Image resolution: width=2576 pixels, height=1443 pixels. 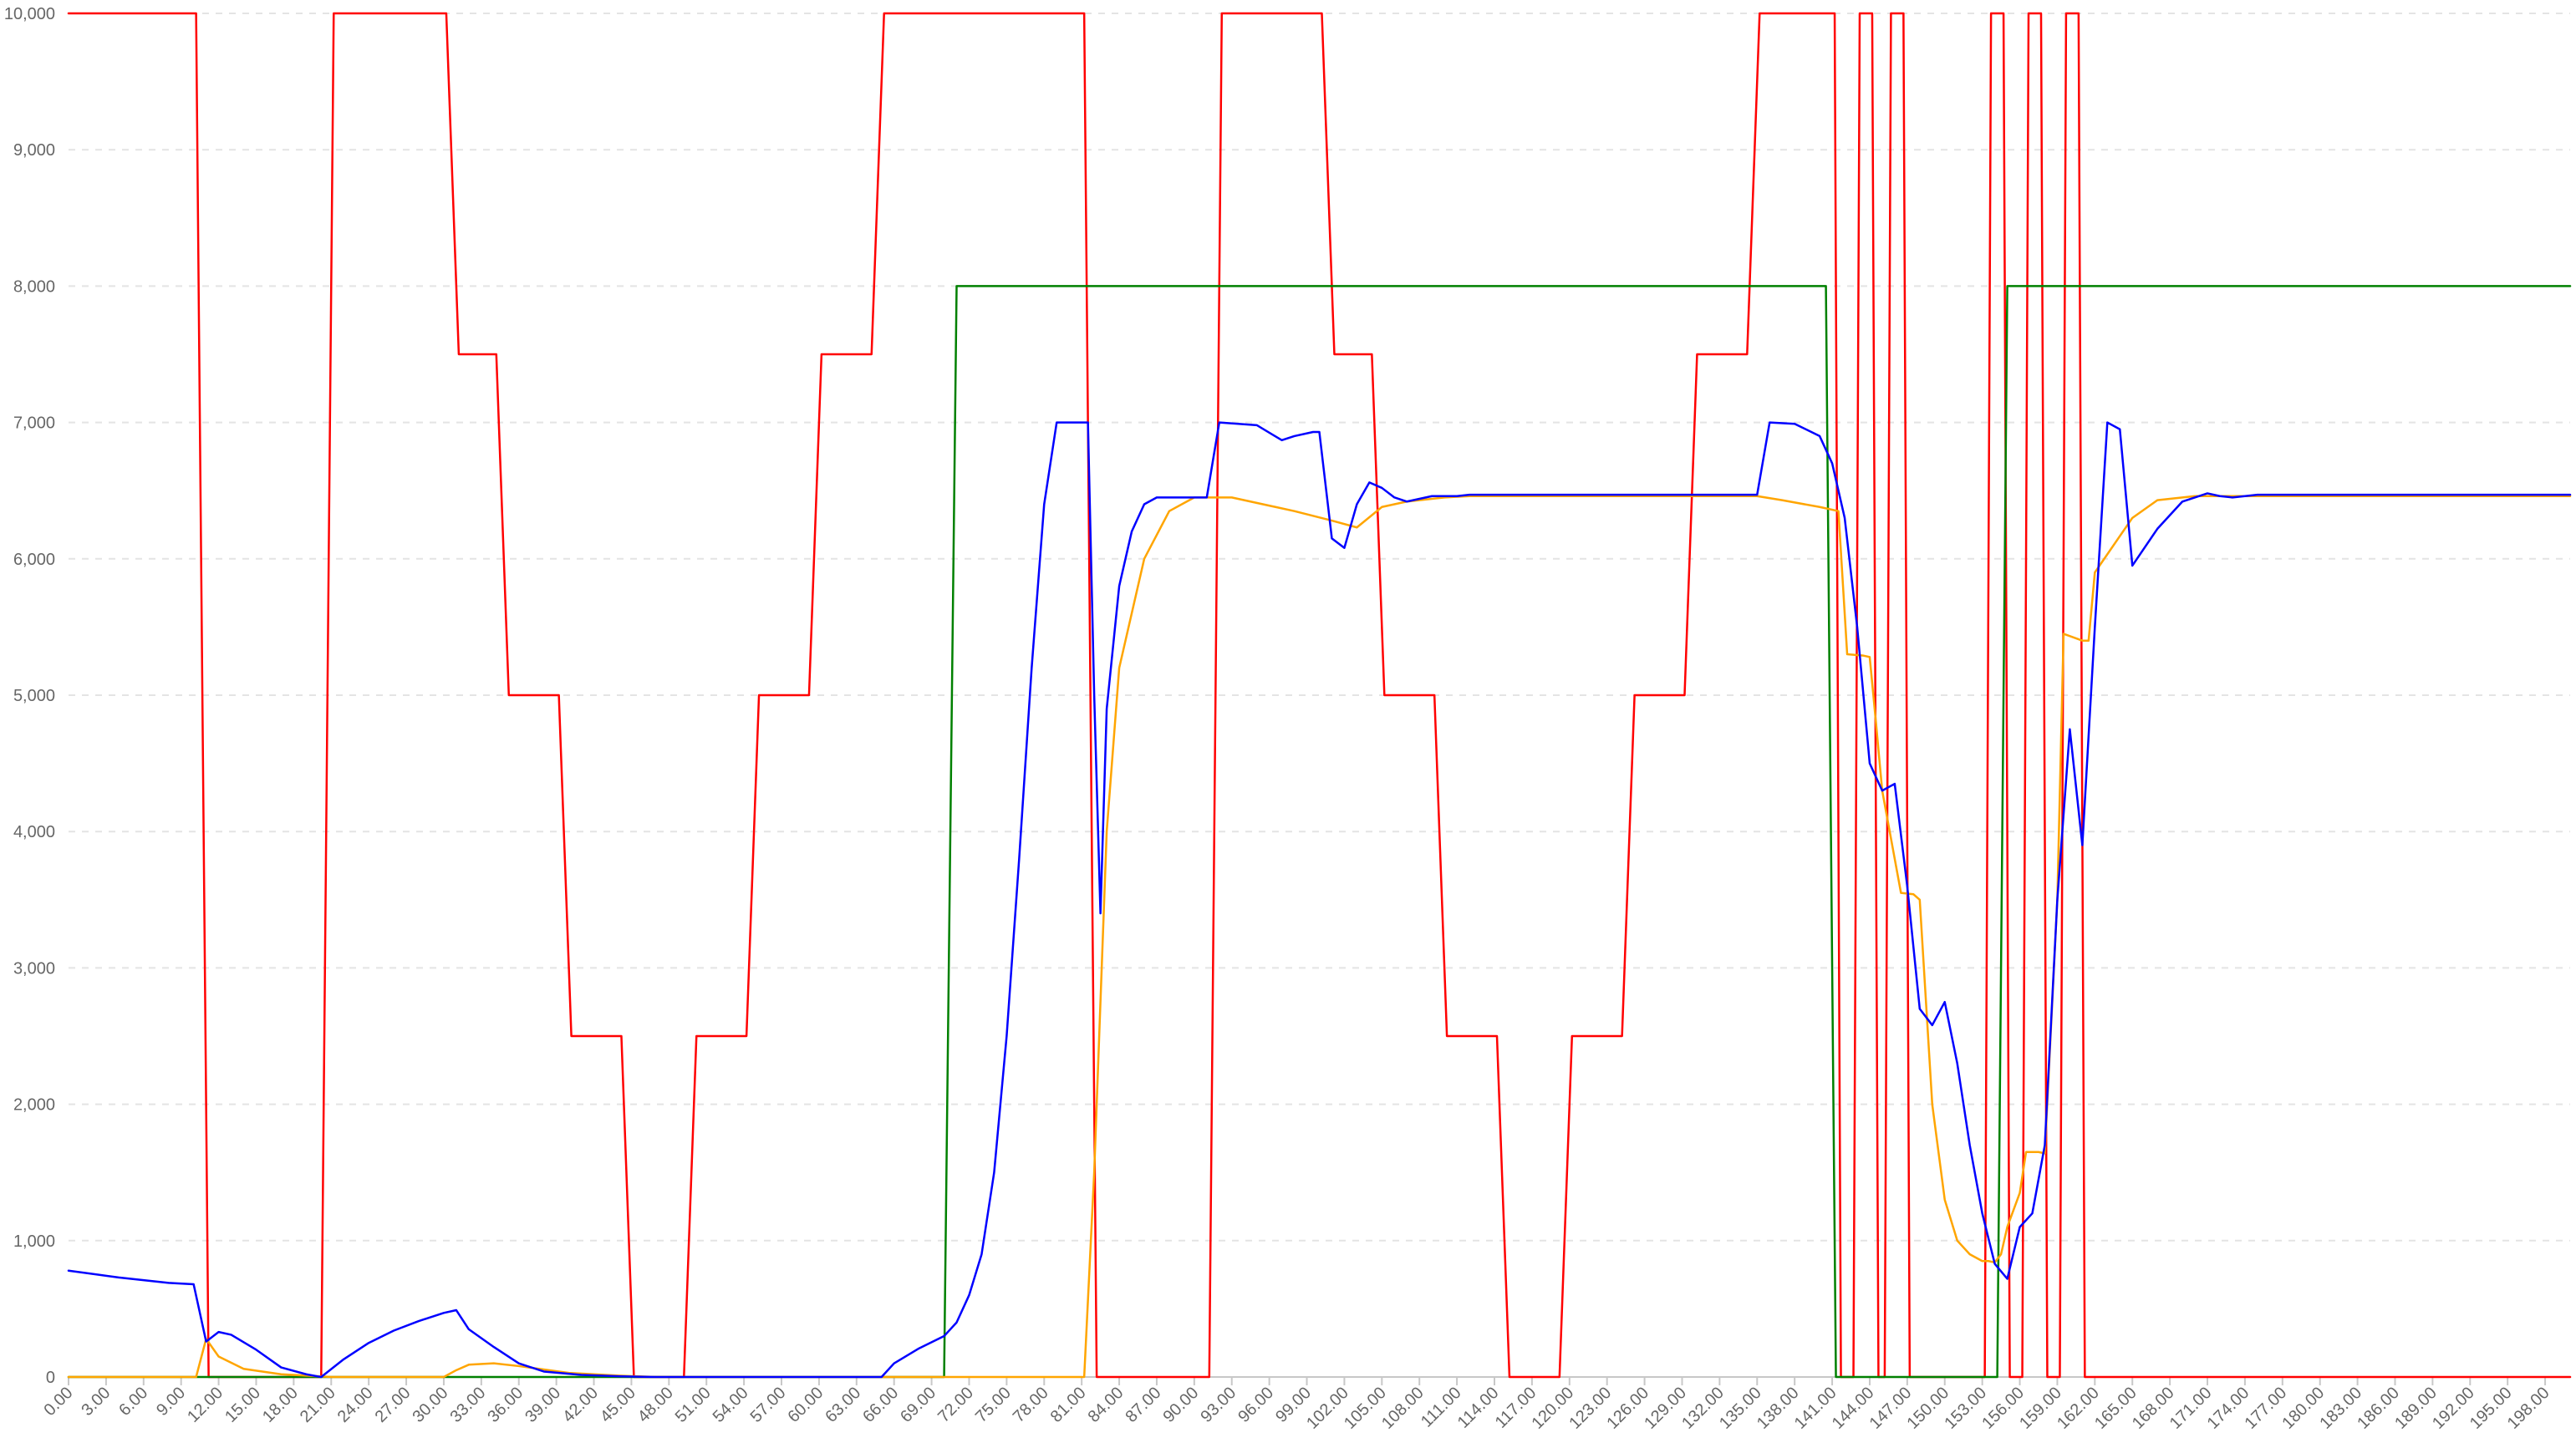 What do you see at coordinates (2528, 1408) in the screenshot?
I see `x-tick-label: 198.00` at bounding box center [2528, 1408].